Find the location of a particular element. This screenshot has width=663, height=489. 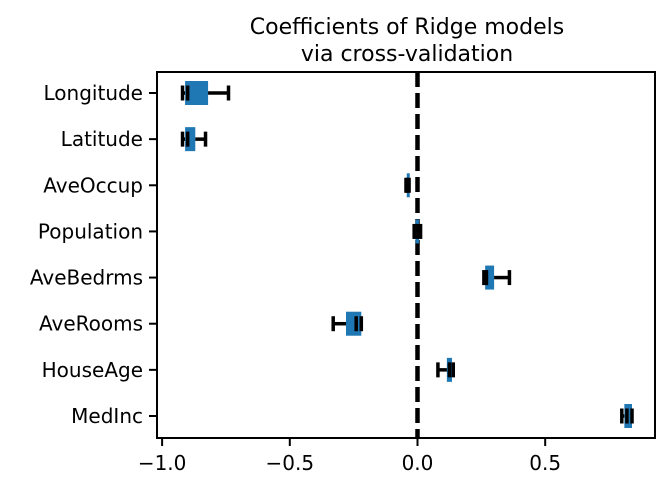

box-avebedrms-iqr is located at coordinates (490, 277).